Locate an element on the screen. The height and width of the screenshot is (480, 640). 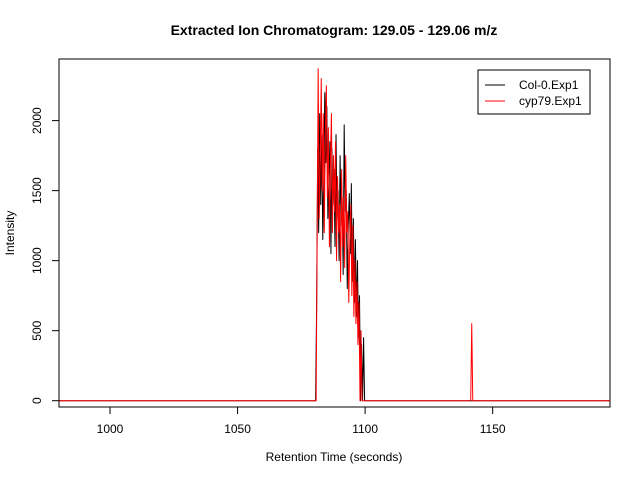
x-tick-label: 1150 is located at coordinates (493, 429).